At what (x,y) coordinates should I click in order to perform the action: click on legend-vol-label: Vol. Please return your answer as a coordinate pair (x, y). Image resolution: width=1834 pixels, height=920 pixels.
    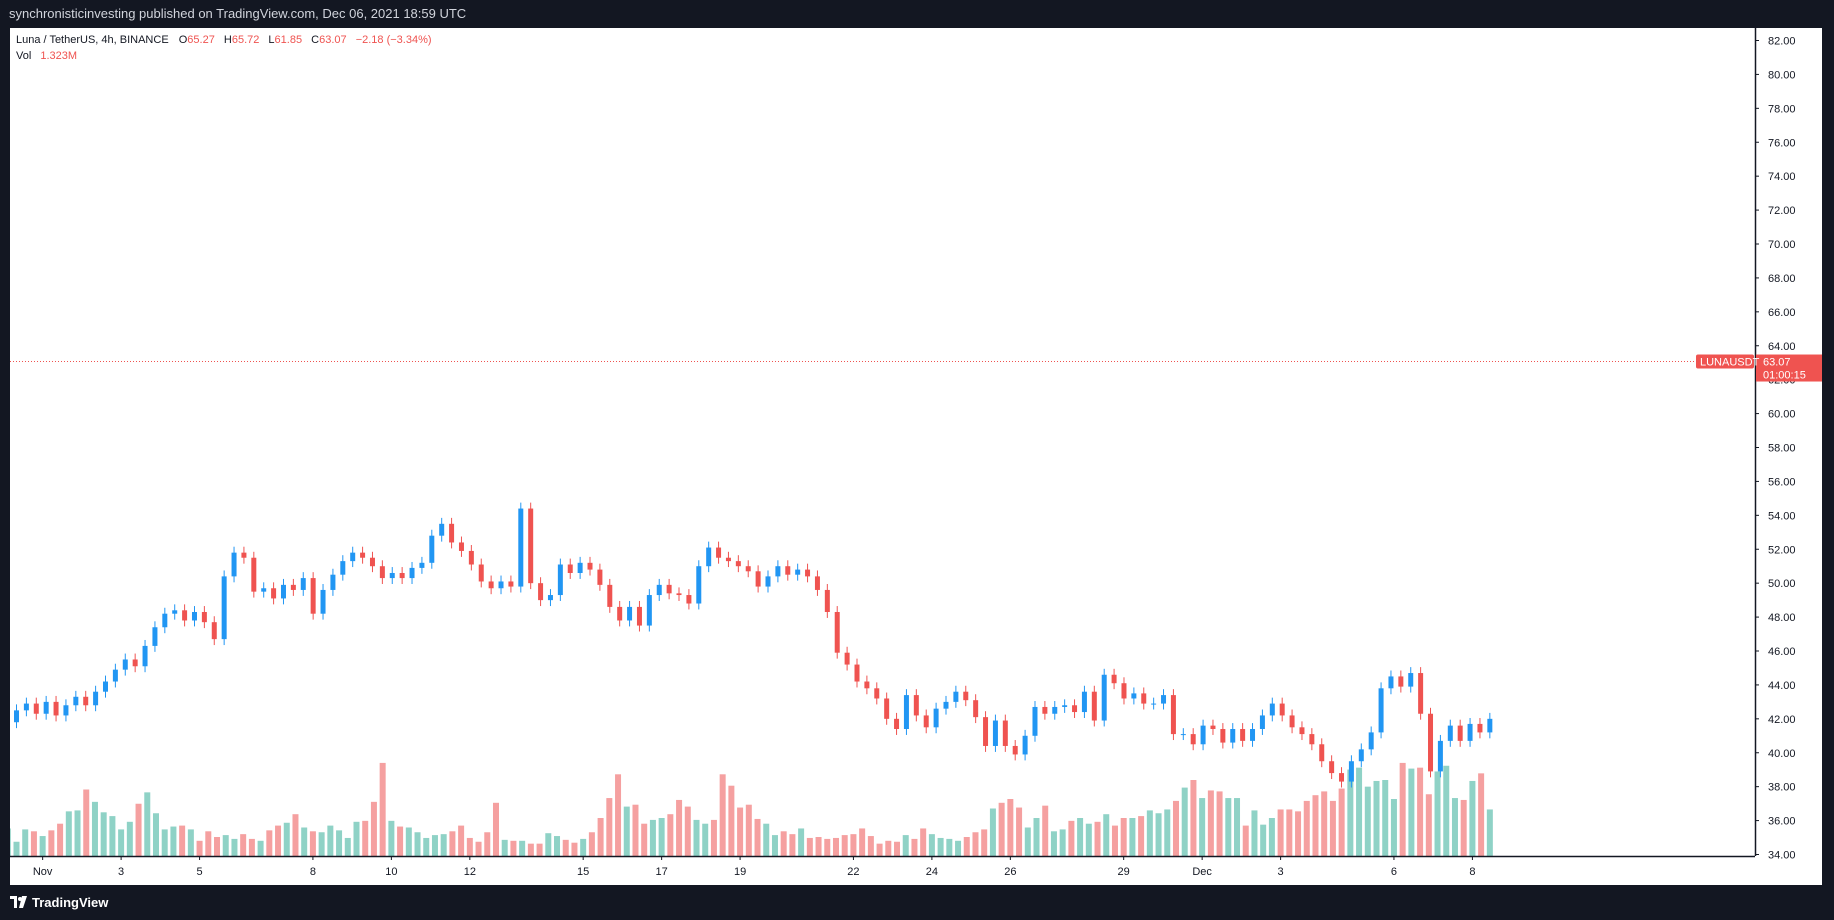
    Looking at the image, I should click on (23, 56).